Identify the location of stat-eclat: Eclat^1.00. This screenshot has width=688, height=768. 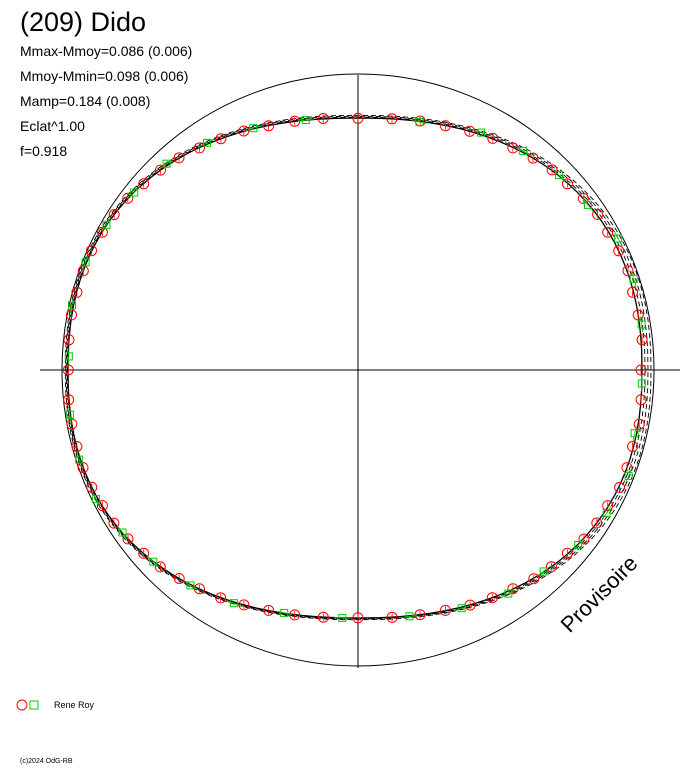
(52, 126).